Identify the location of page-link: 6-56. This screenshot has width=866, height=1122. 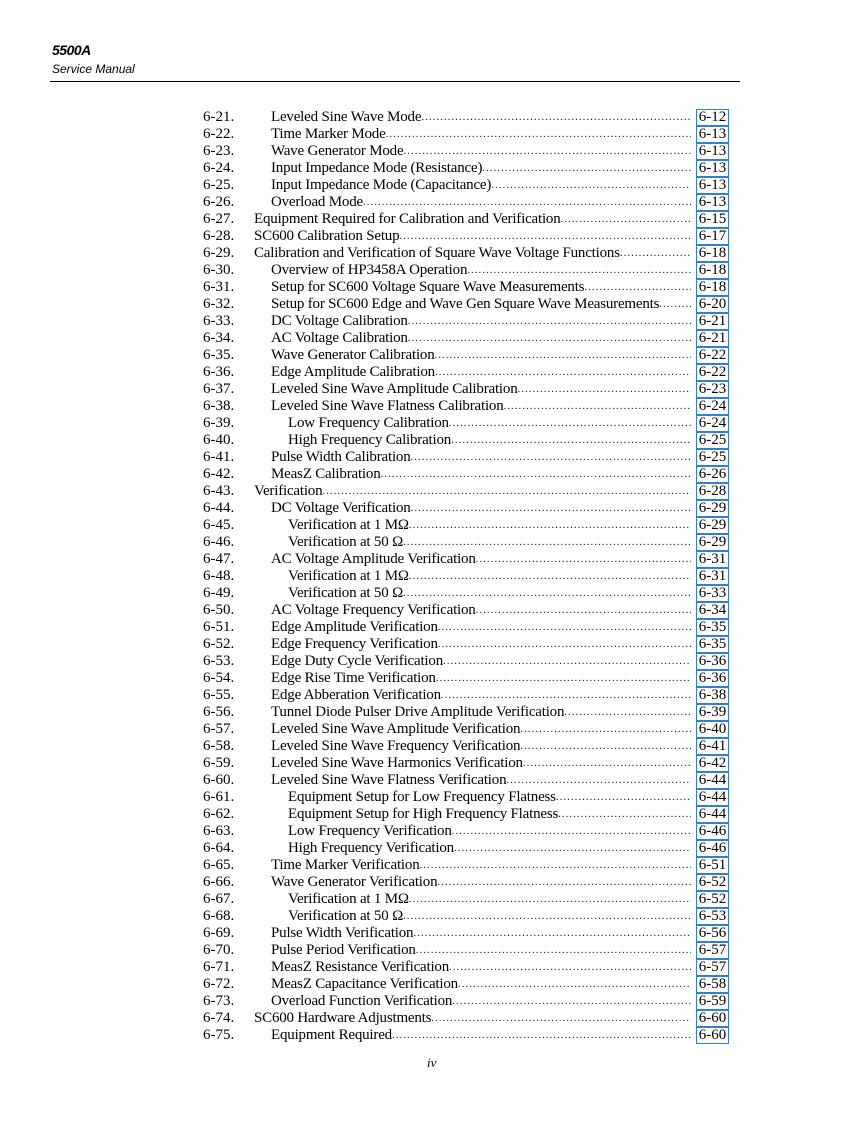
(712, 933).